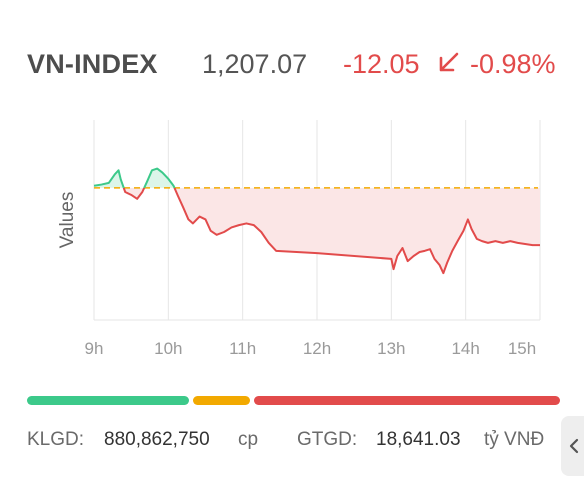 This screenshot has height=479, width=584. Describe the element at coordinates (94, 348) in the screenshot. I see `x-tick-label: 9h` at that location.